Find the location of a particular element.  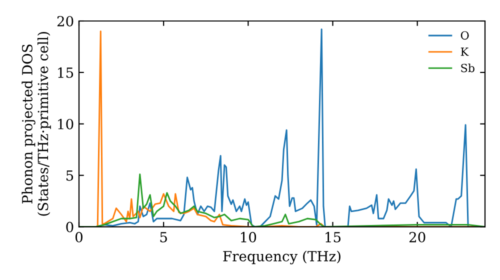

y-tick-label: 5 is located at coordinates (70, 175).